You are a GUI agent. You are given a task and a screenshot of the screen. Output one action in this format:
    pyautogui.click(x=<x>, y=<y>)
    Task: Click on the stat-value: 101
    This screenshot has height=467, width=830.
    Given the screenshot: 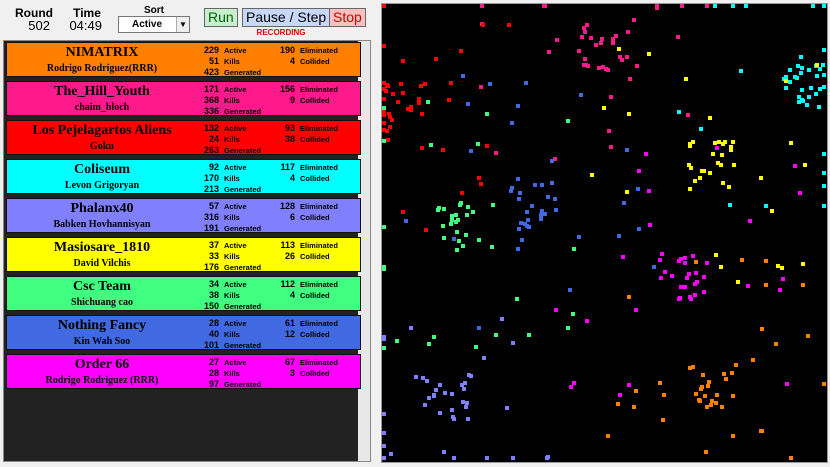 What is the action you would take?
    pyautogui.click(x=211, y=345)
    